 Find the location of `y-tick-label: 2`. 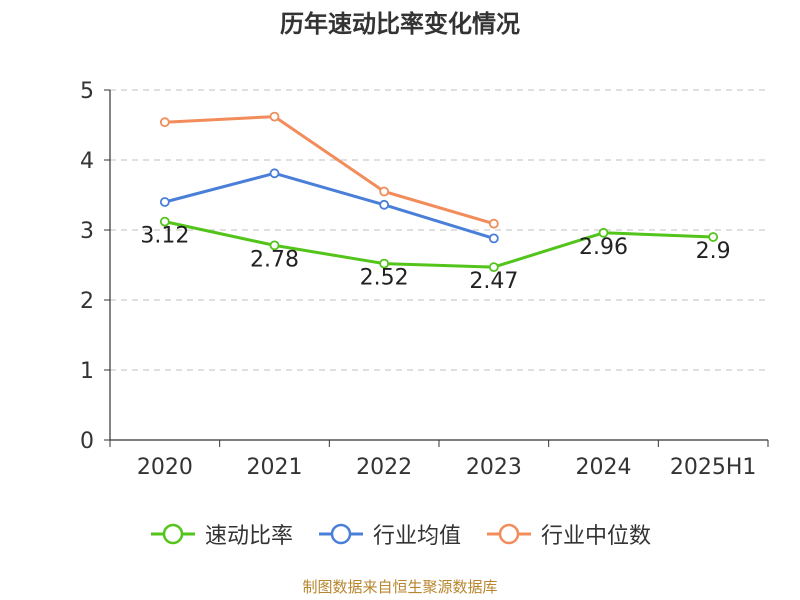

y-tick-label: 2 is located at coordinates (87, 301).